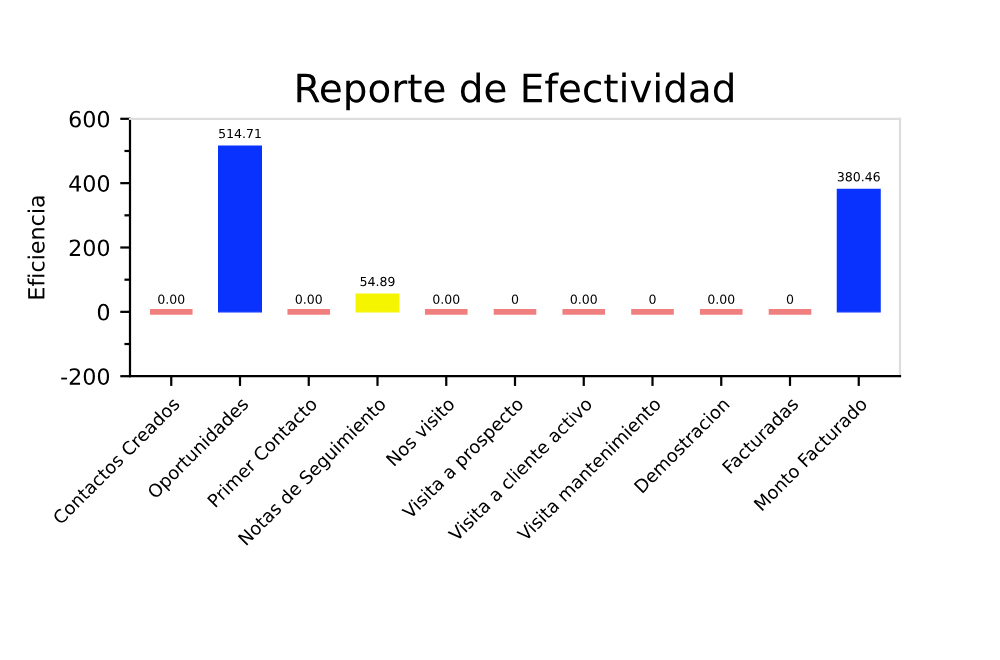 This screenshot has width=1000, height=660. What do you see at coordinates (89, 248) in the screenshot?
I see `y-tick-label: 200` at bounding box center [89, 248].